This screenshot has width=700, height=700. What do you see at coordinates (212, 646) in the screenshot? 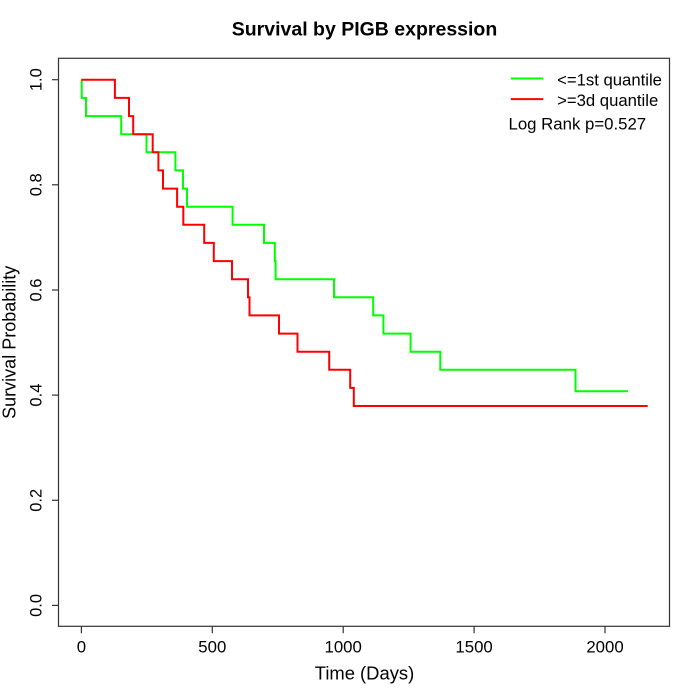
I see `svg-text: 500` at bounding box center [212, 646].